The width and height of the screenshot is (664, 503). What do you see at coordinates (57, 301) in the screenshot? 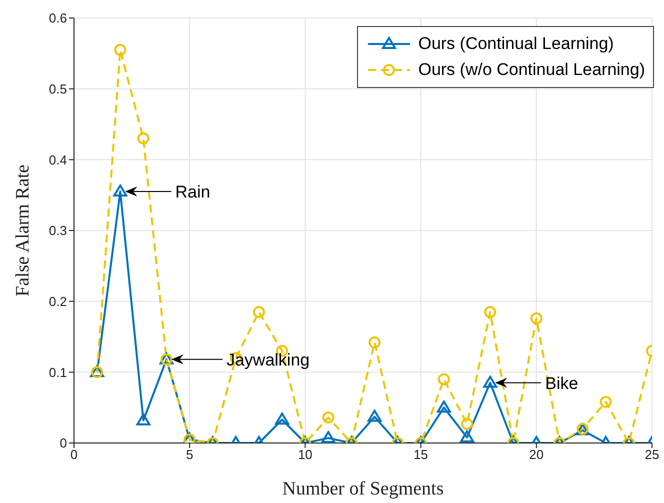
I see `y-tick-label: 0.2` at bounding box center [57, 301].